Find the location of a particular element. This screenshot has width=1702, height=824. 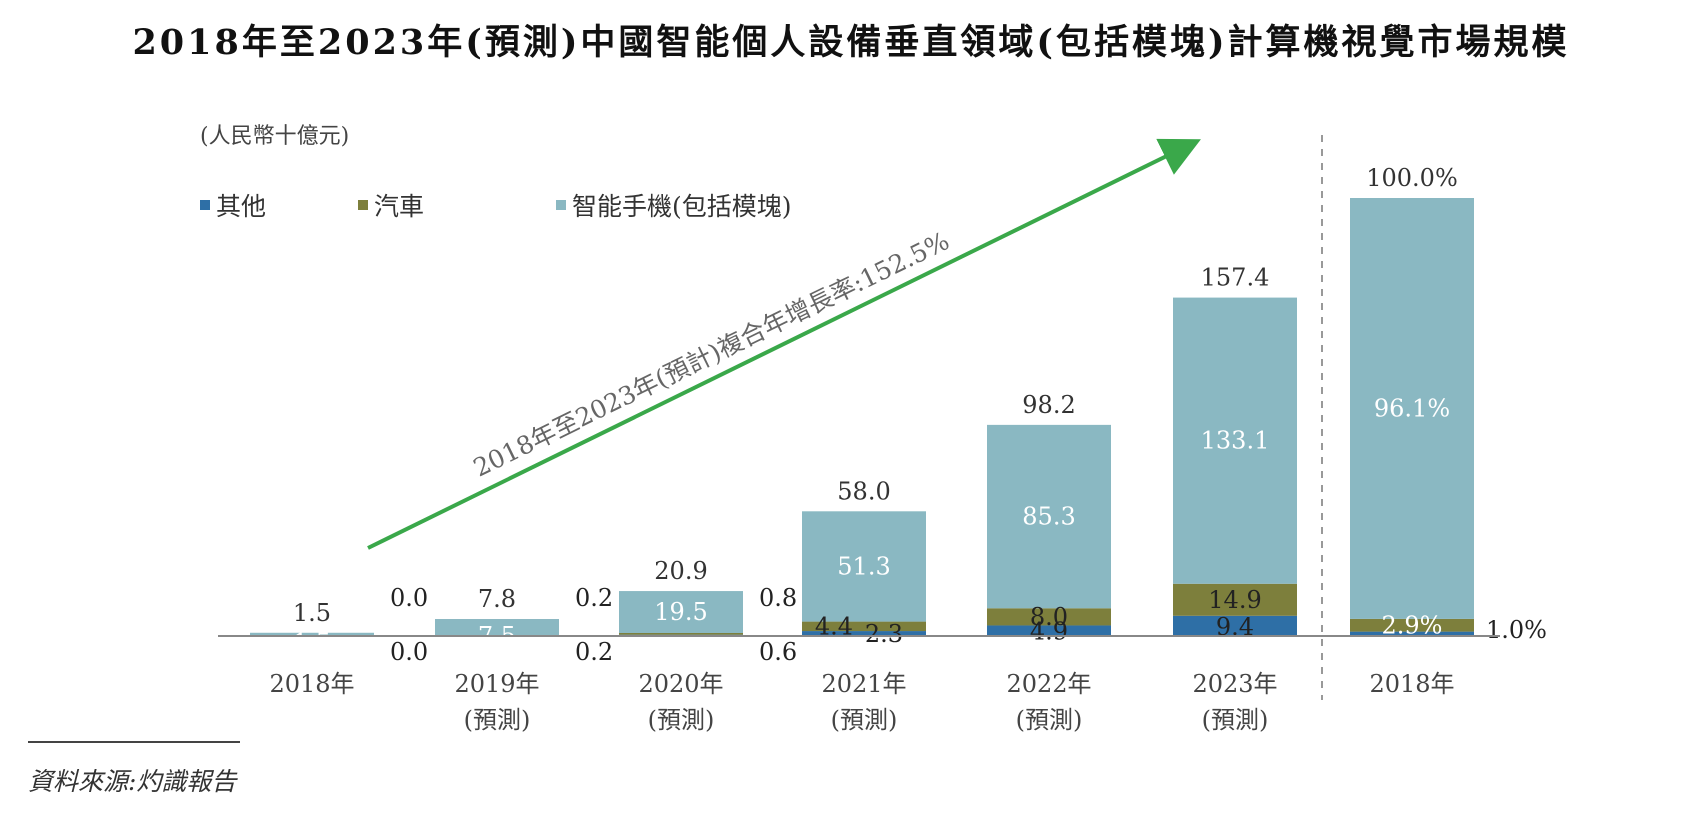

value-label-1-series-3: 1.5 is located at coordinates (312, 642).